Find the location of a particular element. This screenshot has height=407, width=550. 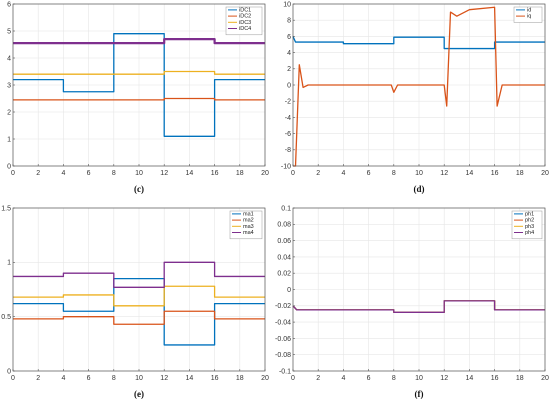

y-tick-label: -10 is located at coordinates (286, 166).